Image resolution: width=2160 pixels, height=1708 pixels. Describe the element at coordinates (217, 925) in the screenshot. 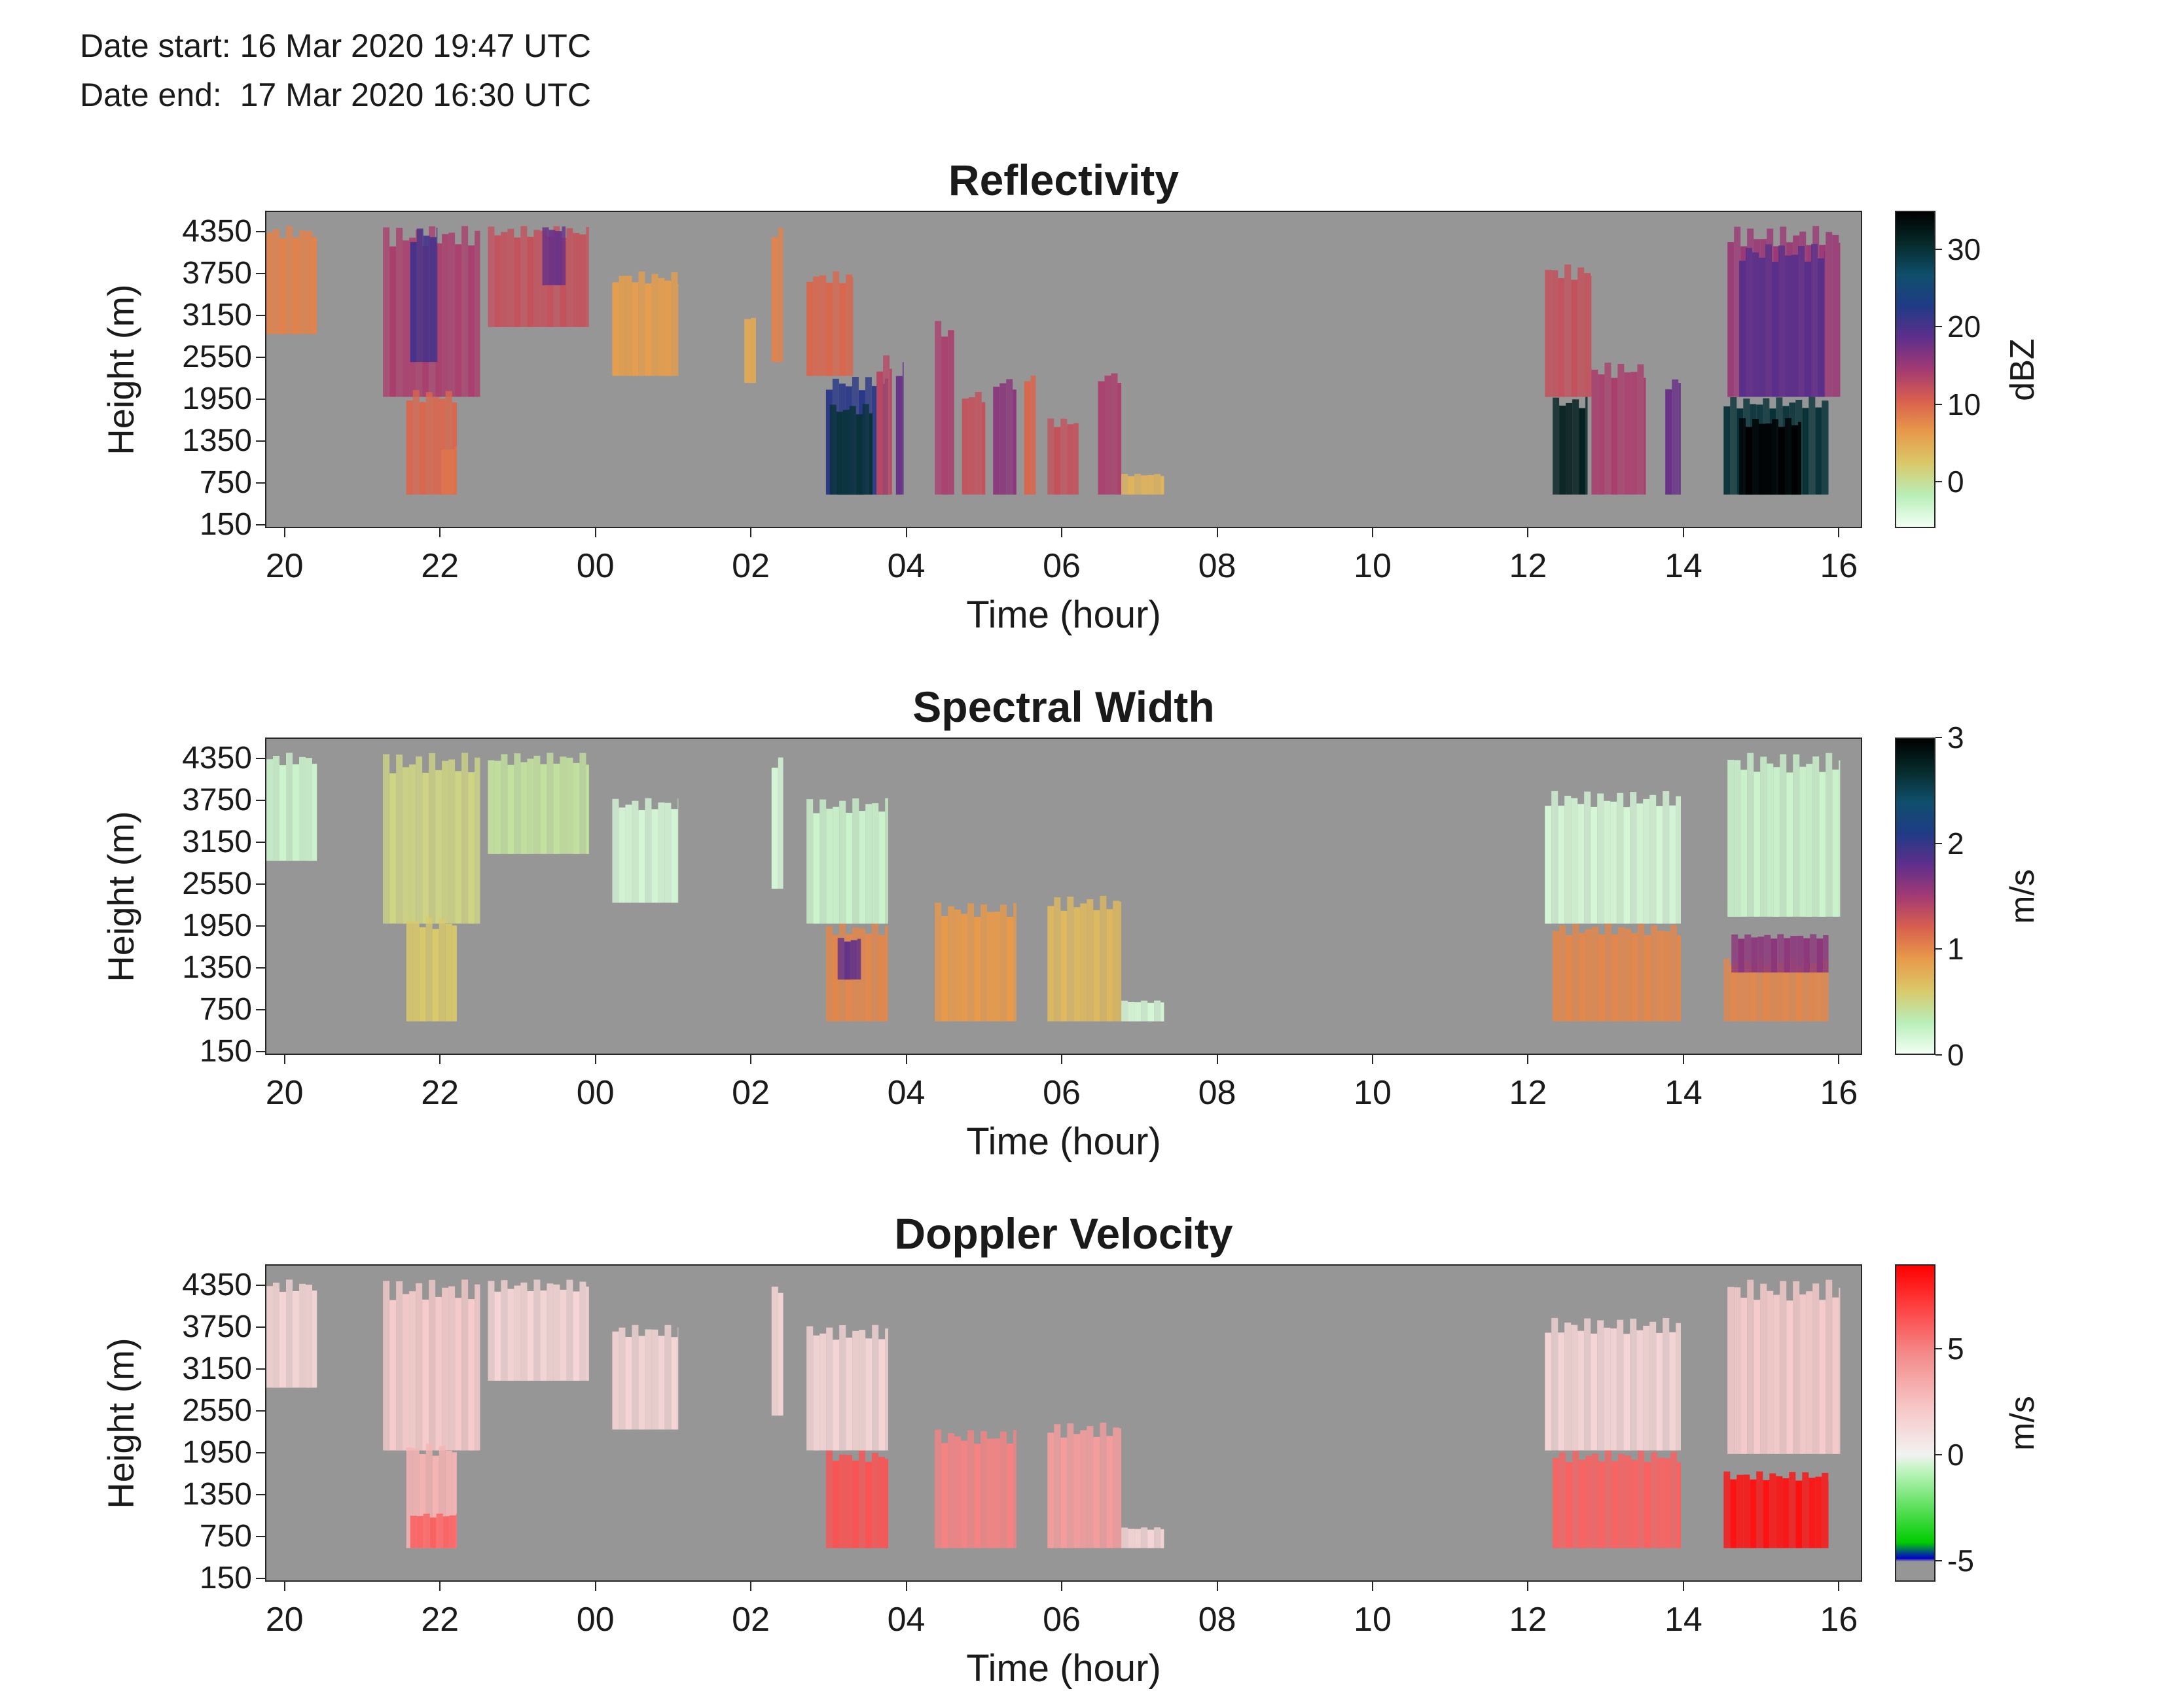

I see `spectral-width-ytick-label: 1950` at that location.